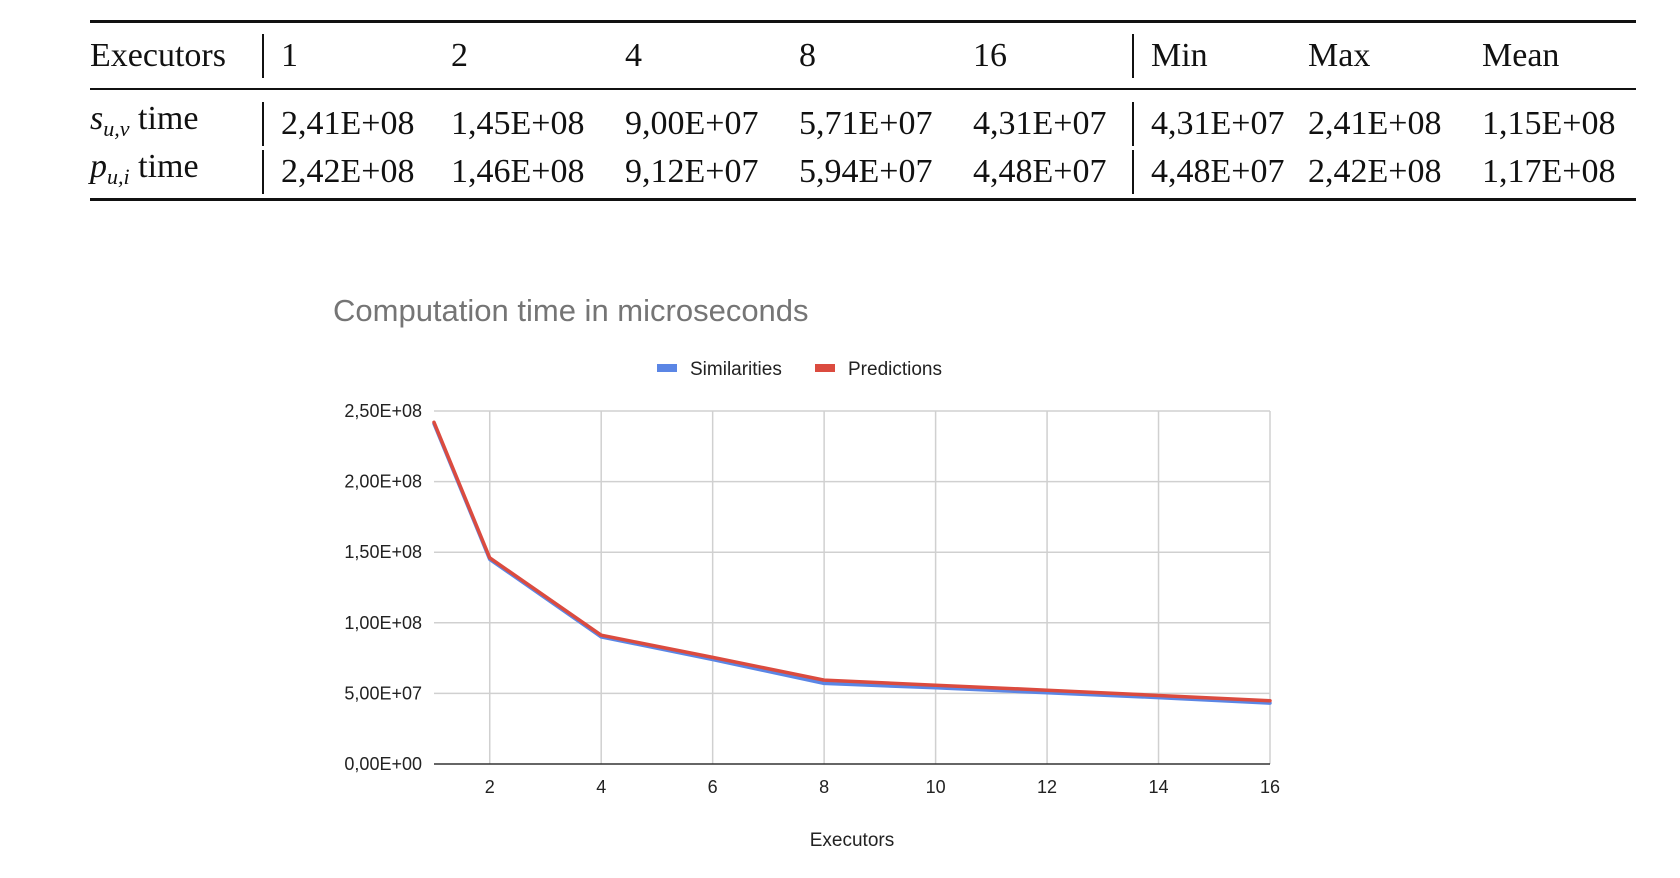 Image resolution: width=1680 pixels, height=878 pixels. What do you see at coordinates (895, 369) in the screenshot?
I see `legend-label-predictions: Predictions` at bounding box center [895, 369].